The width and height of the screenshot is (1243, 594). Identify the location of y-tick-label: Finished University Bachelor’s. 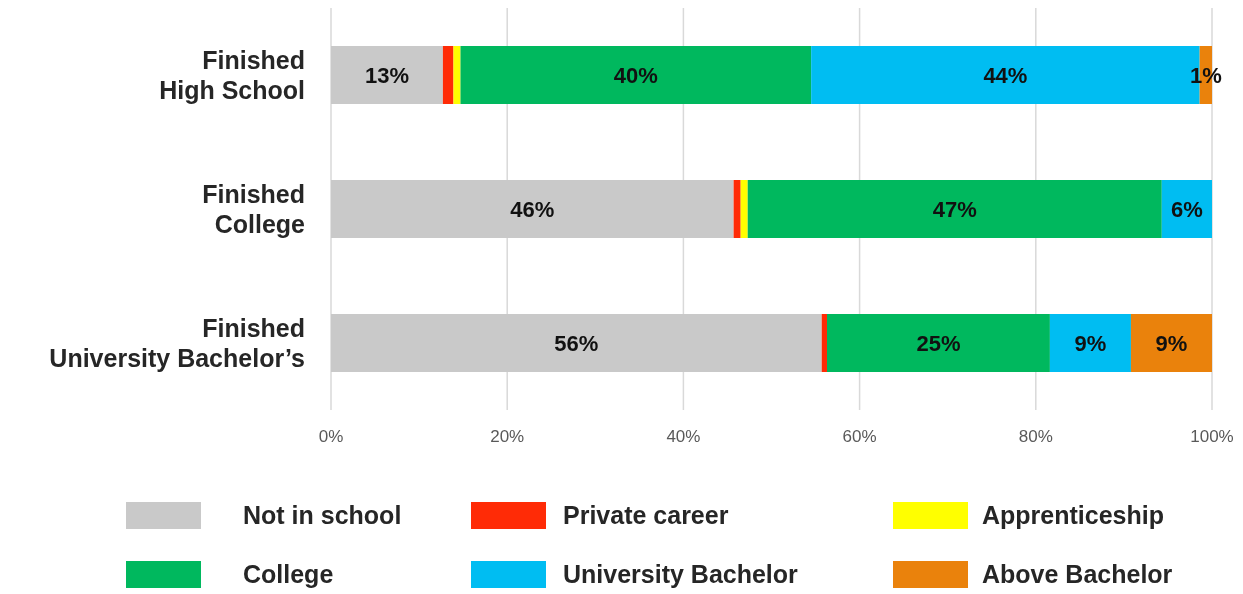
(177, 343).